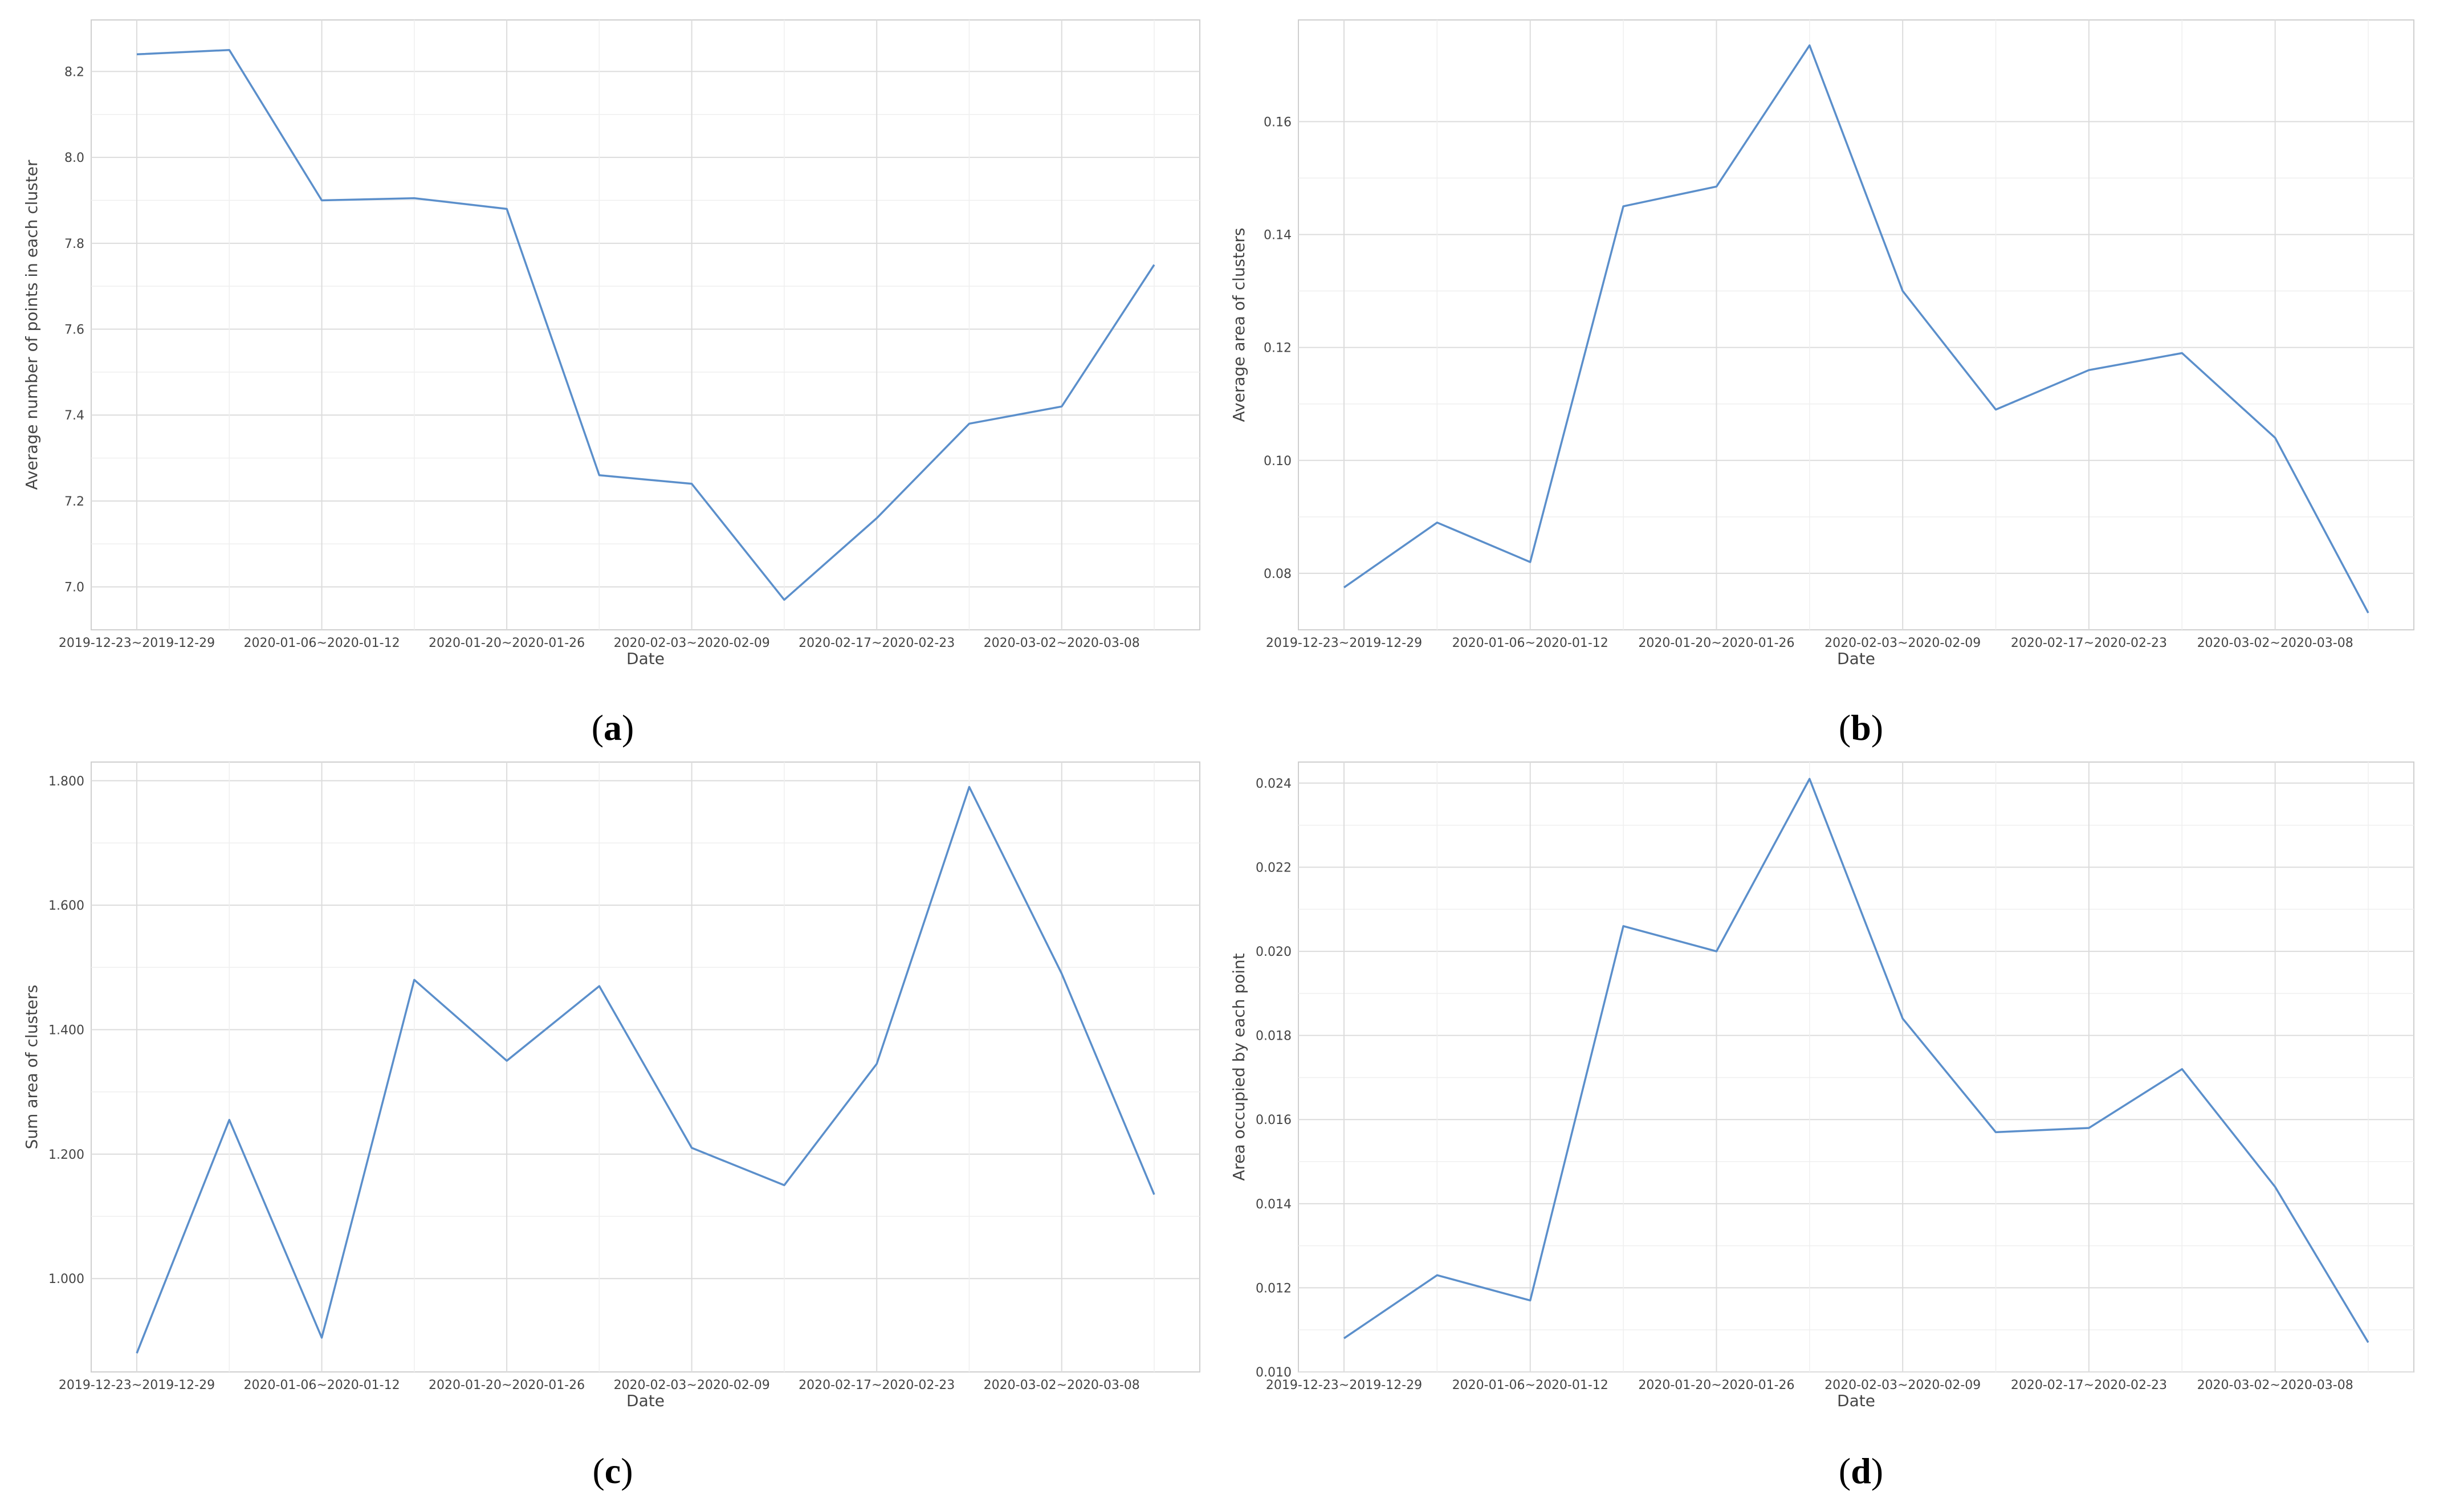 The image size is (2464, 1511). I want to click on y-tick-label-b: 0.10, so click(1278, 461).